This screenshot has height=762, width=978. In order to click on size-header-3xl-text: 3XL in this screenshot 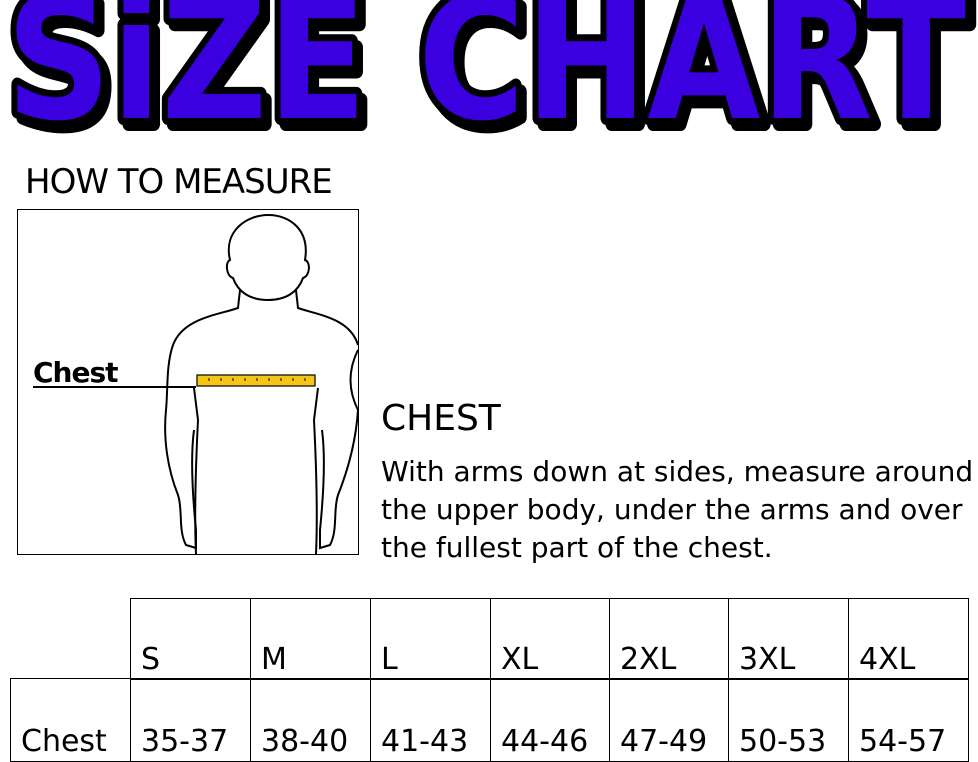, I will do `click(767, 659)`.